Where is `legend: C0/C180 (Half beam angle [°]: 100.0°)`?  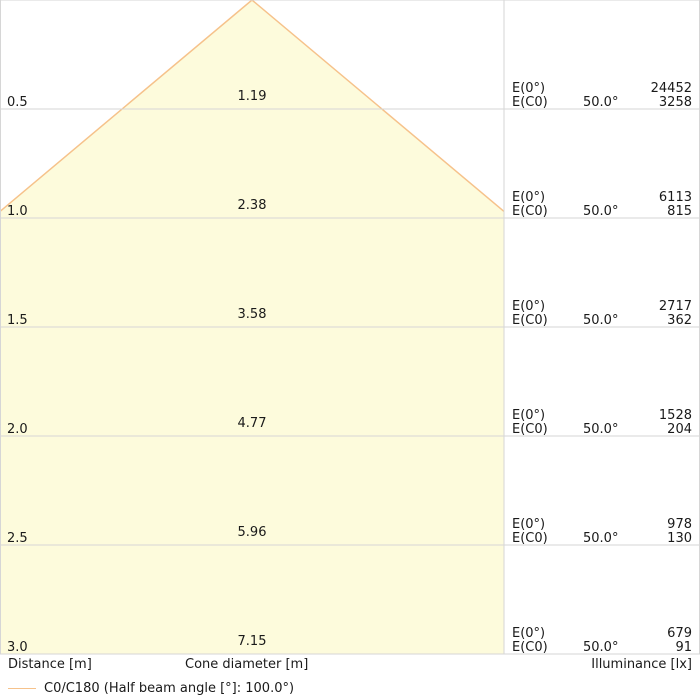 legend: C0/C180 (Half beam angle [°]: 100.0°) is located at coordinates (151, 688).